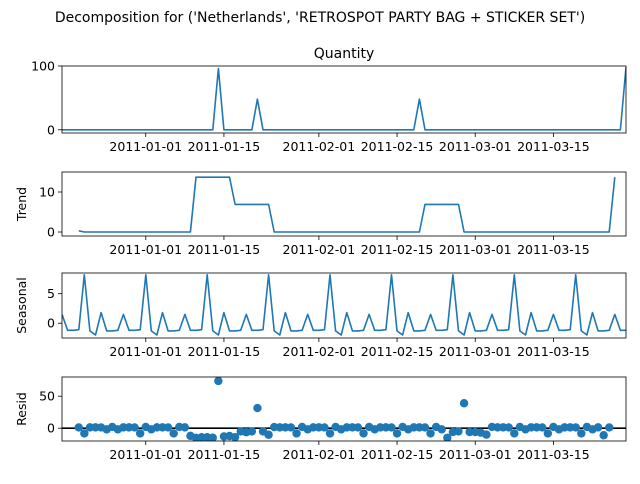  Describe the element at coordinates (43, 66) in the screenshot. I see `y-tick-label: 100` at that location.